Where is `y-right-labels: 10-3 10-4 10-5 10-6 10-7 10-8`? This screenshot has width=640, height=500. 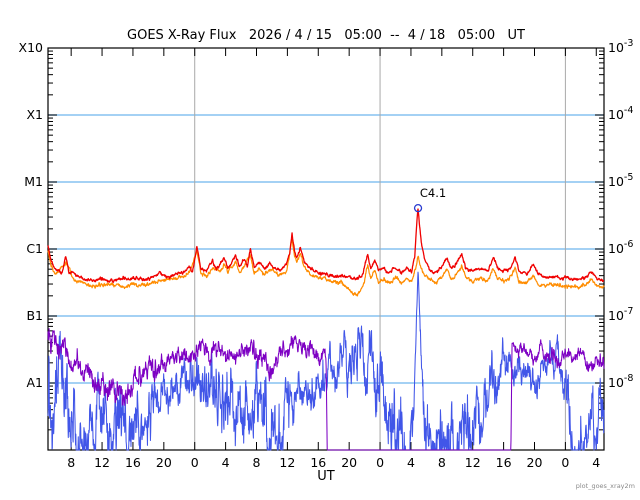 y-right-labels: 10-3 10-4 10-5 10-6 10-7 10-8 is located at coordinates (620, 214).